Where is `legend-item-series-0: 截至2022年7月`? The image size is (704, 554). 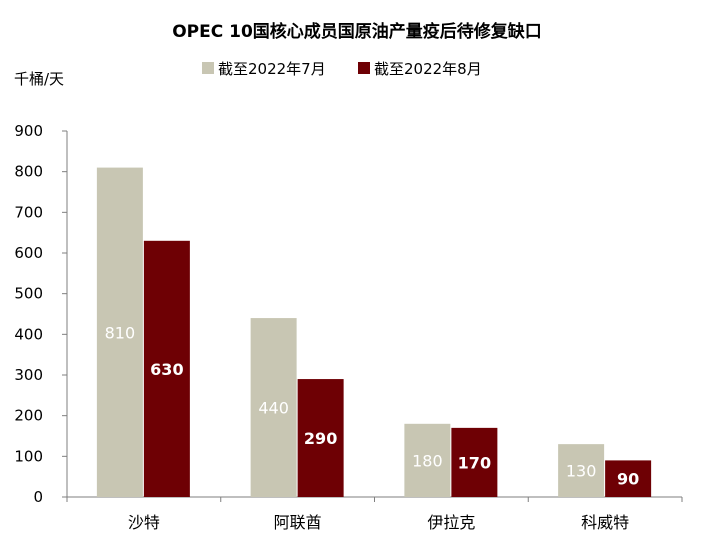 legend-item-series-0: 截至2022年7月 is located at coordinates (264, 69).